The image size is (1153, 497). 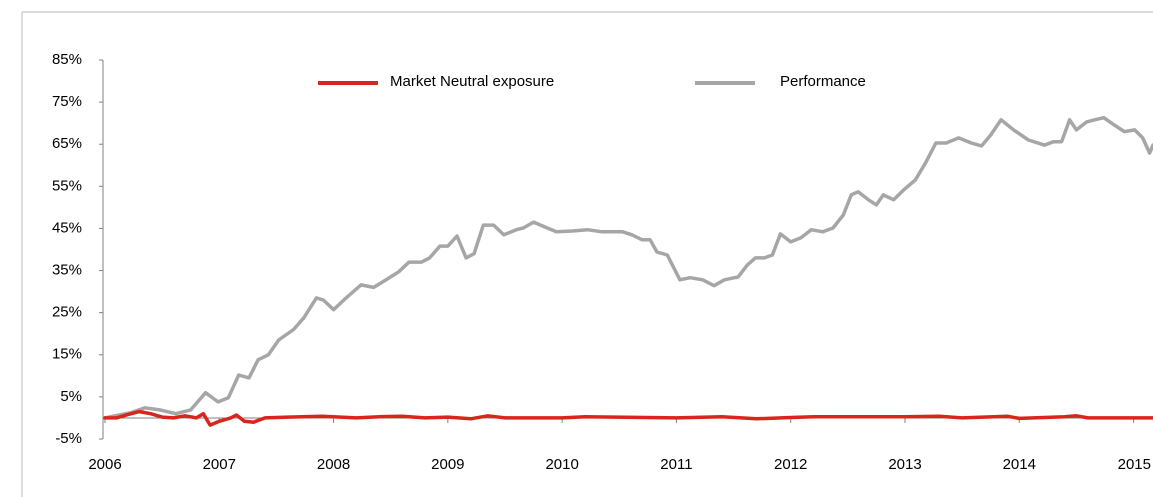 I want to click on series-line, so click(x=628, y=418).